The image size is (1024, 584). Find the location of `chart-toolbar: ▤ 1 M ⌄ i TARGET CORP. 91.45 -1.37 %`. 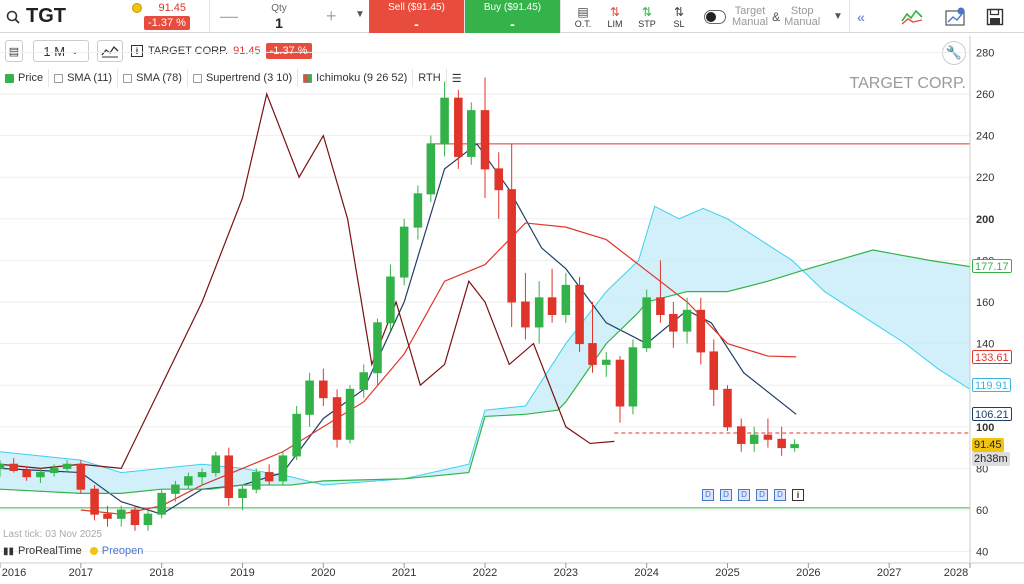

chart-toolbar: ▤ 1 M ⌄ i TARGET CORP. 91.45 -1.37 % is located at coordinates (156, 51).